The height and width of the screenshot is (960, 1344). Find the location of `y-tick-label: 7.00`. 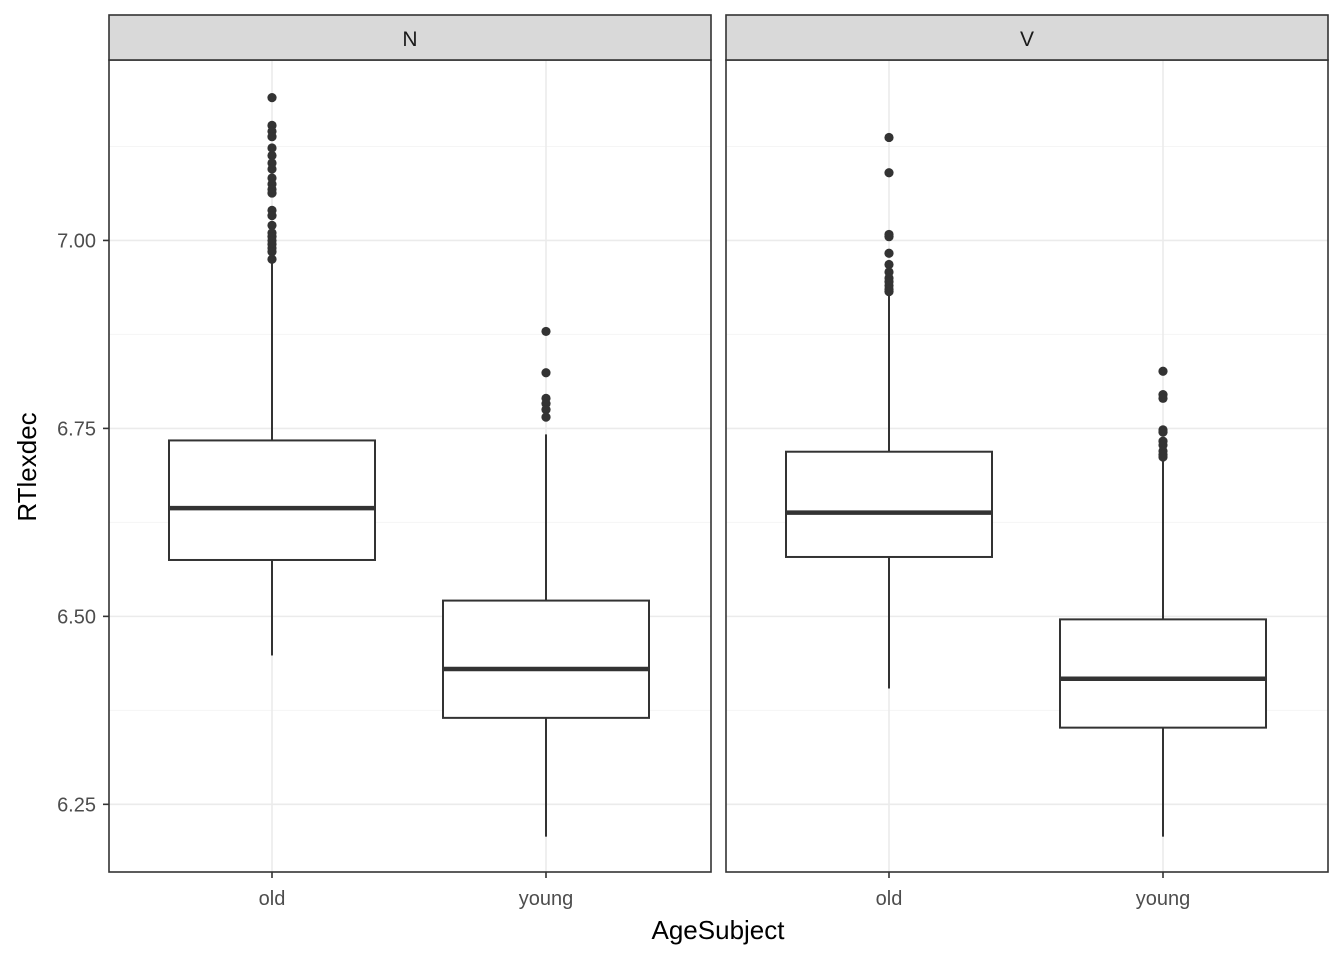

y-tick-label: 7.00 is located at coordinates (76, 241).